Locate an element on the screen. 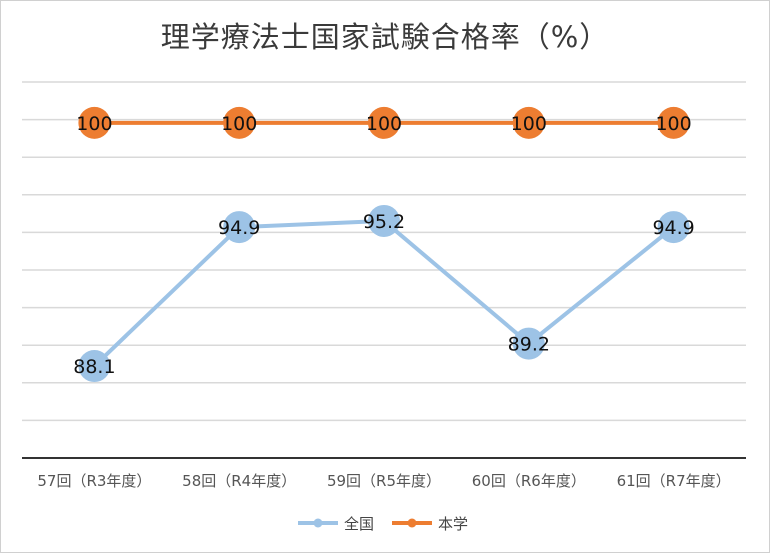 This screenshot has width=770, height=553. legend: 全国 本学 is located at coordinates (383, 524).